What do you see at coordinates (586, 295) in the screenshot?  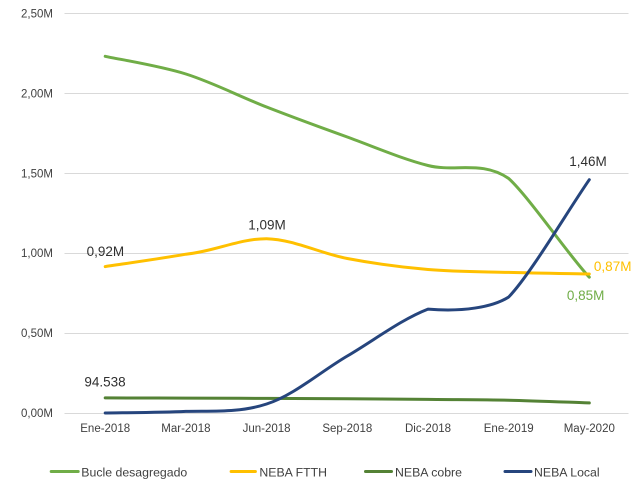 I see `svg-text: 0,85M` at bounding box center [586, 295].